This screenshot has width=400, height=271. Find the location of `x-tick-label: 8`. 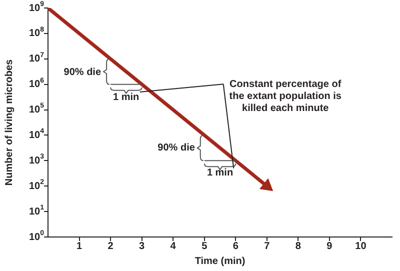

x-tick-label: 8 is located at coordinates (298, 246).